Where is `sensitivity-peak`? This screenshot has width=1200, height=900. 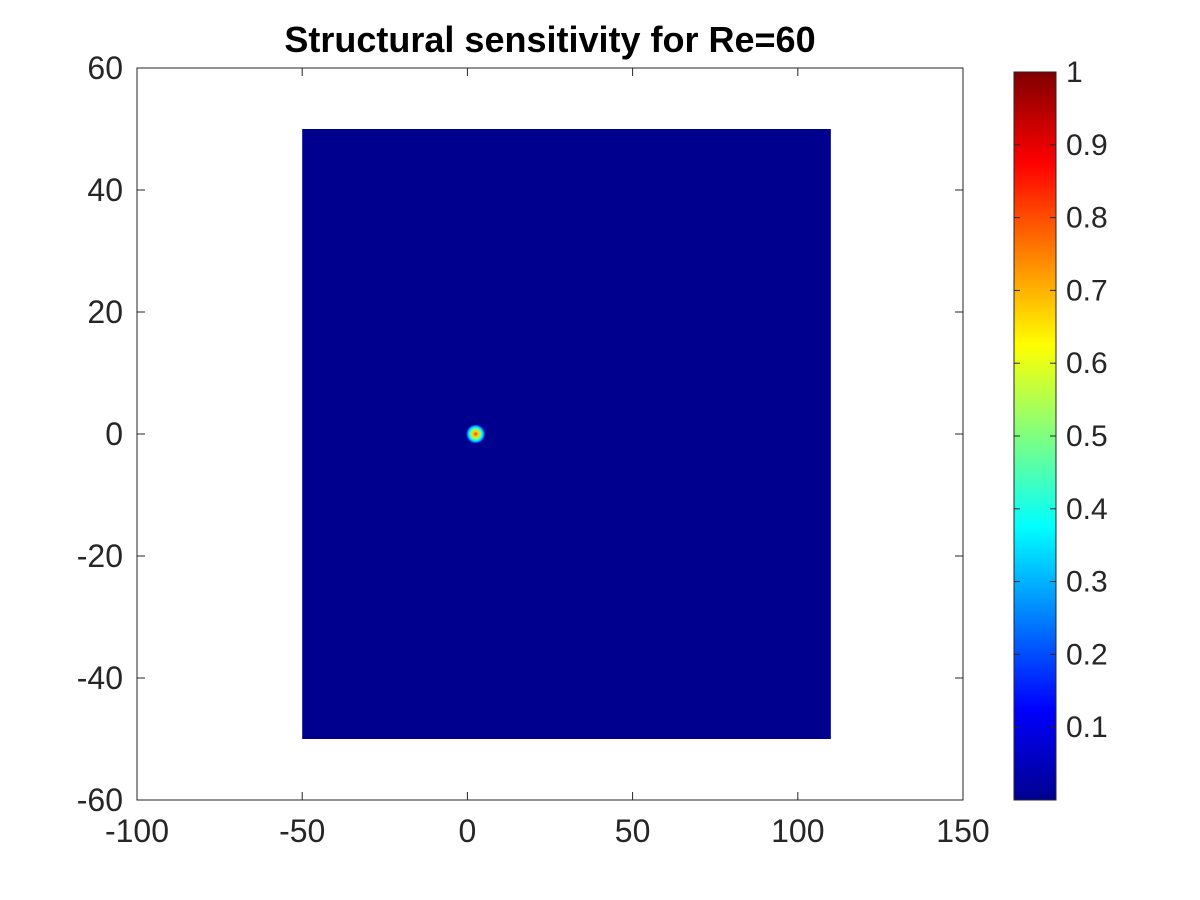
sensitivity-peak is located at coordinates (475, 434).